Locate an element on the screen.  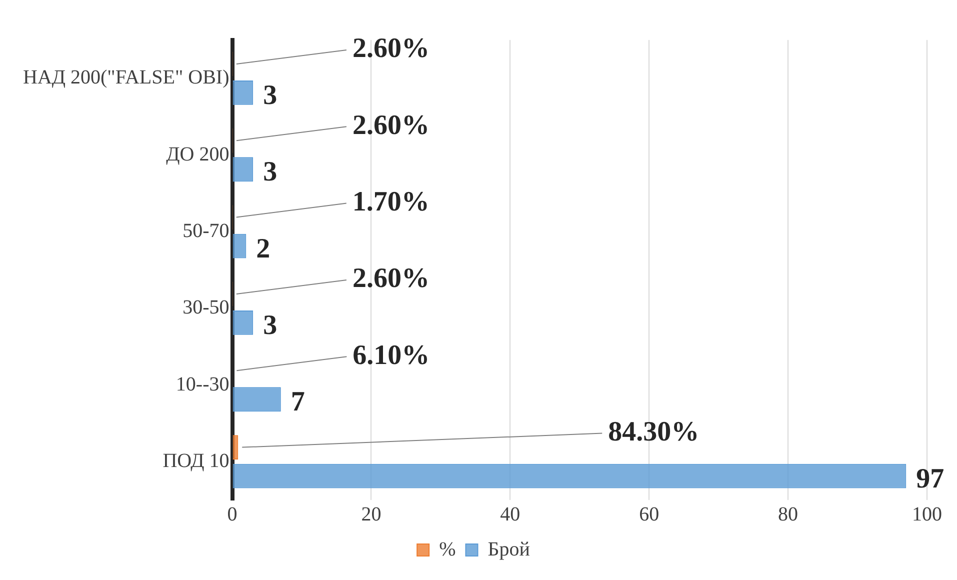
data-label: 2 is located at coordinates (263, 248).